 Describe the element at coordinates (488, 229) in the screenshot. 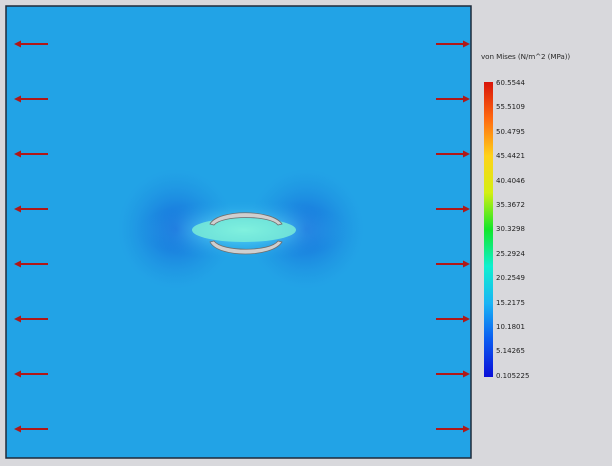

I see `legend-colorbar` at that location.